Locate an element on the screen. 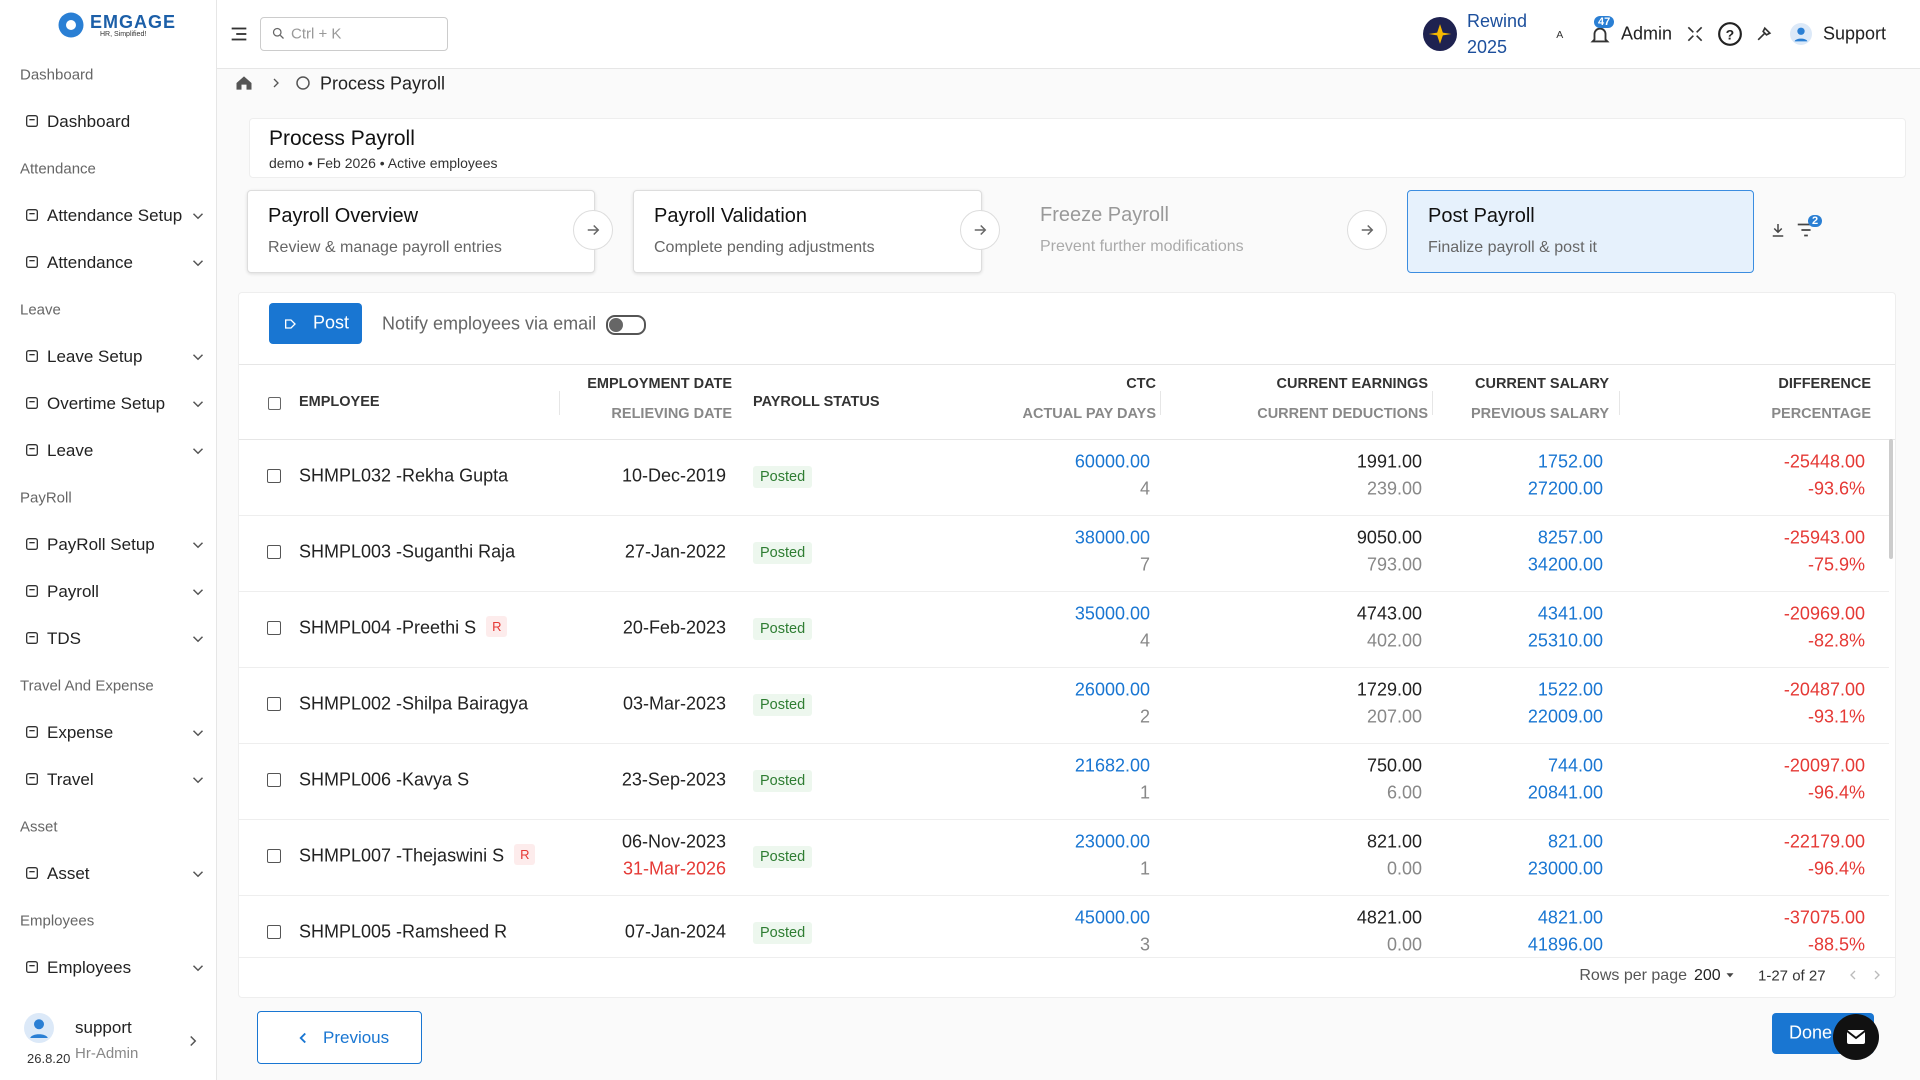  current-salary: 744.00 is located at coordinates (1575, 765).